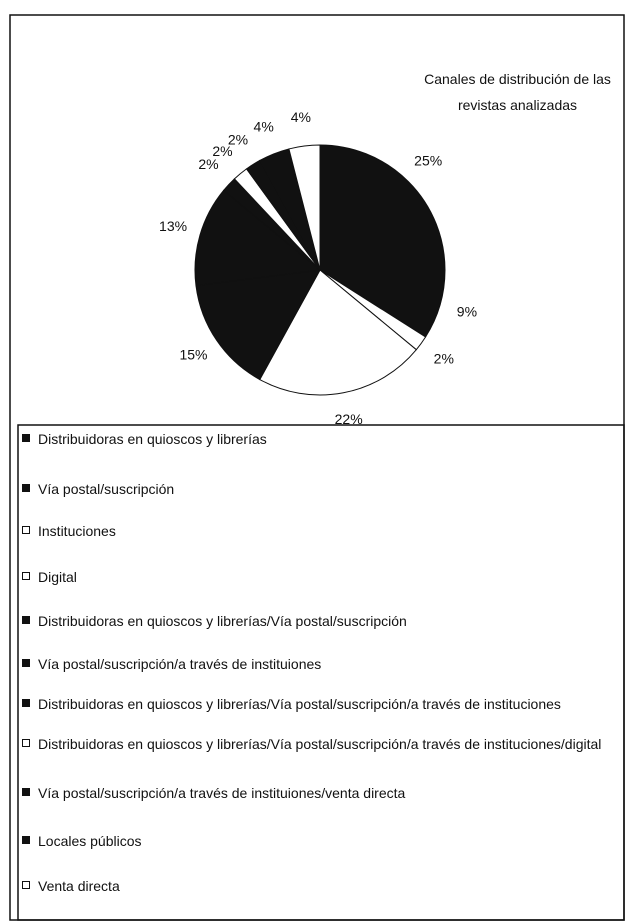  What do you see at coordinates (322, 439) in the screenshot?
I see `legend-item: Distribuidoras en quioscos y librerías` at bounding box center [322, 439].